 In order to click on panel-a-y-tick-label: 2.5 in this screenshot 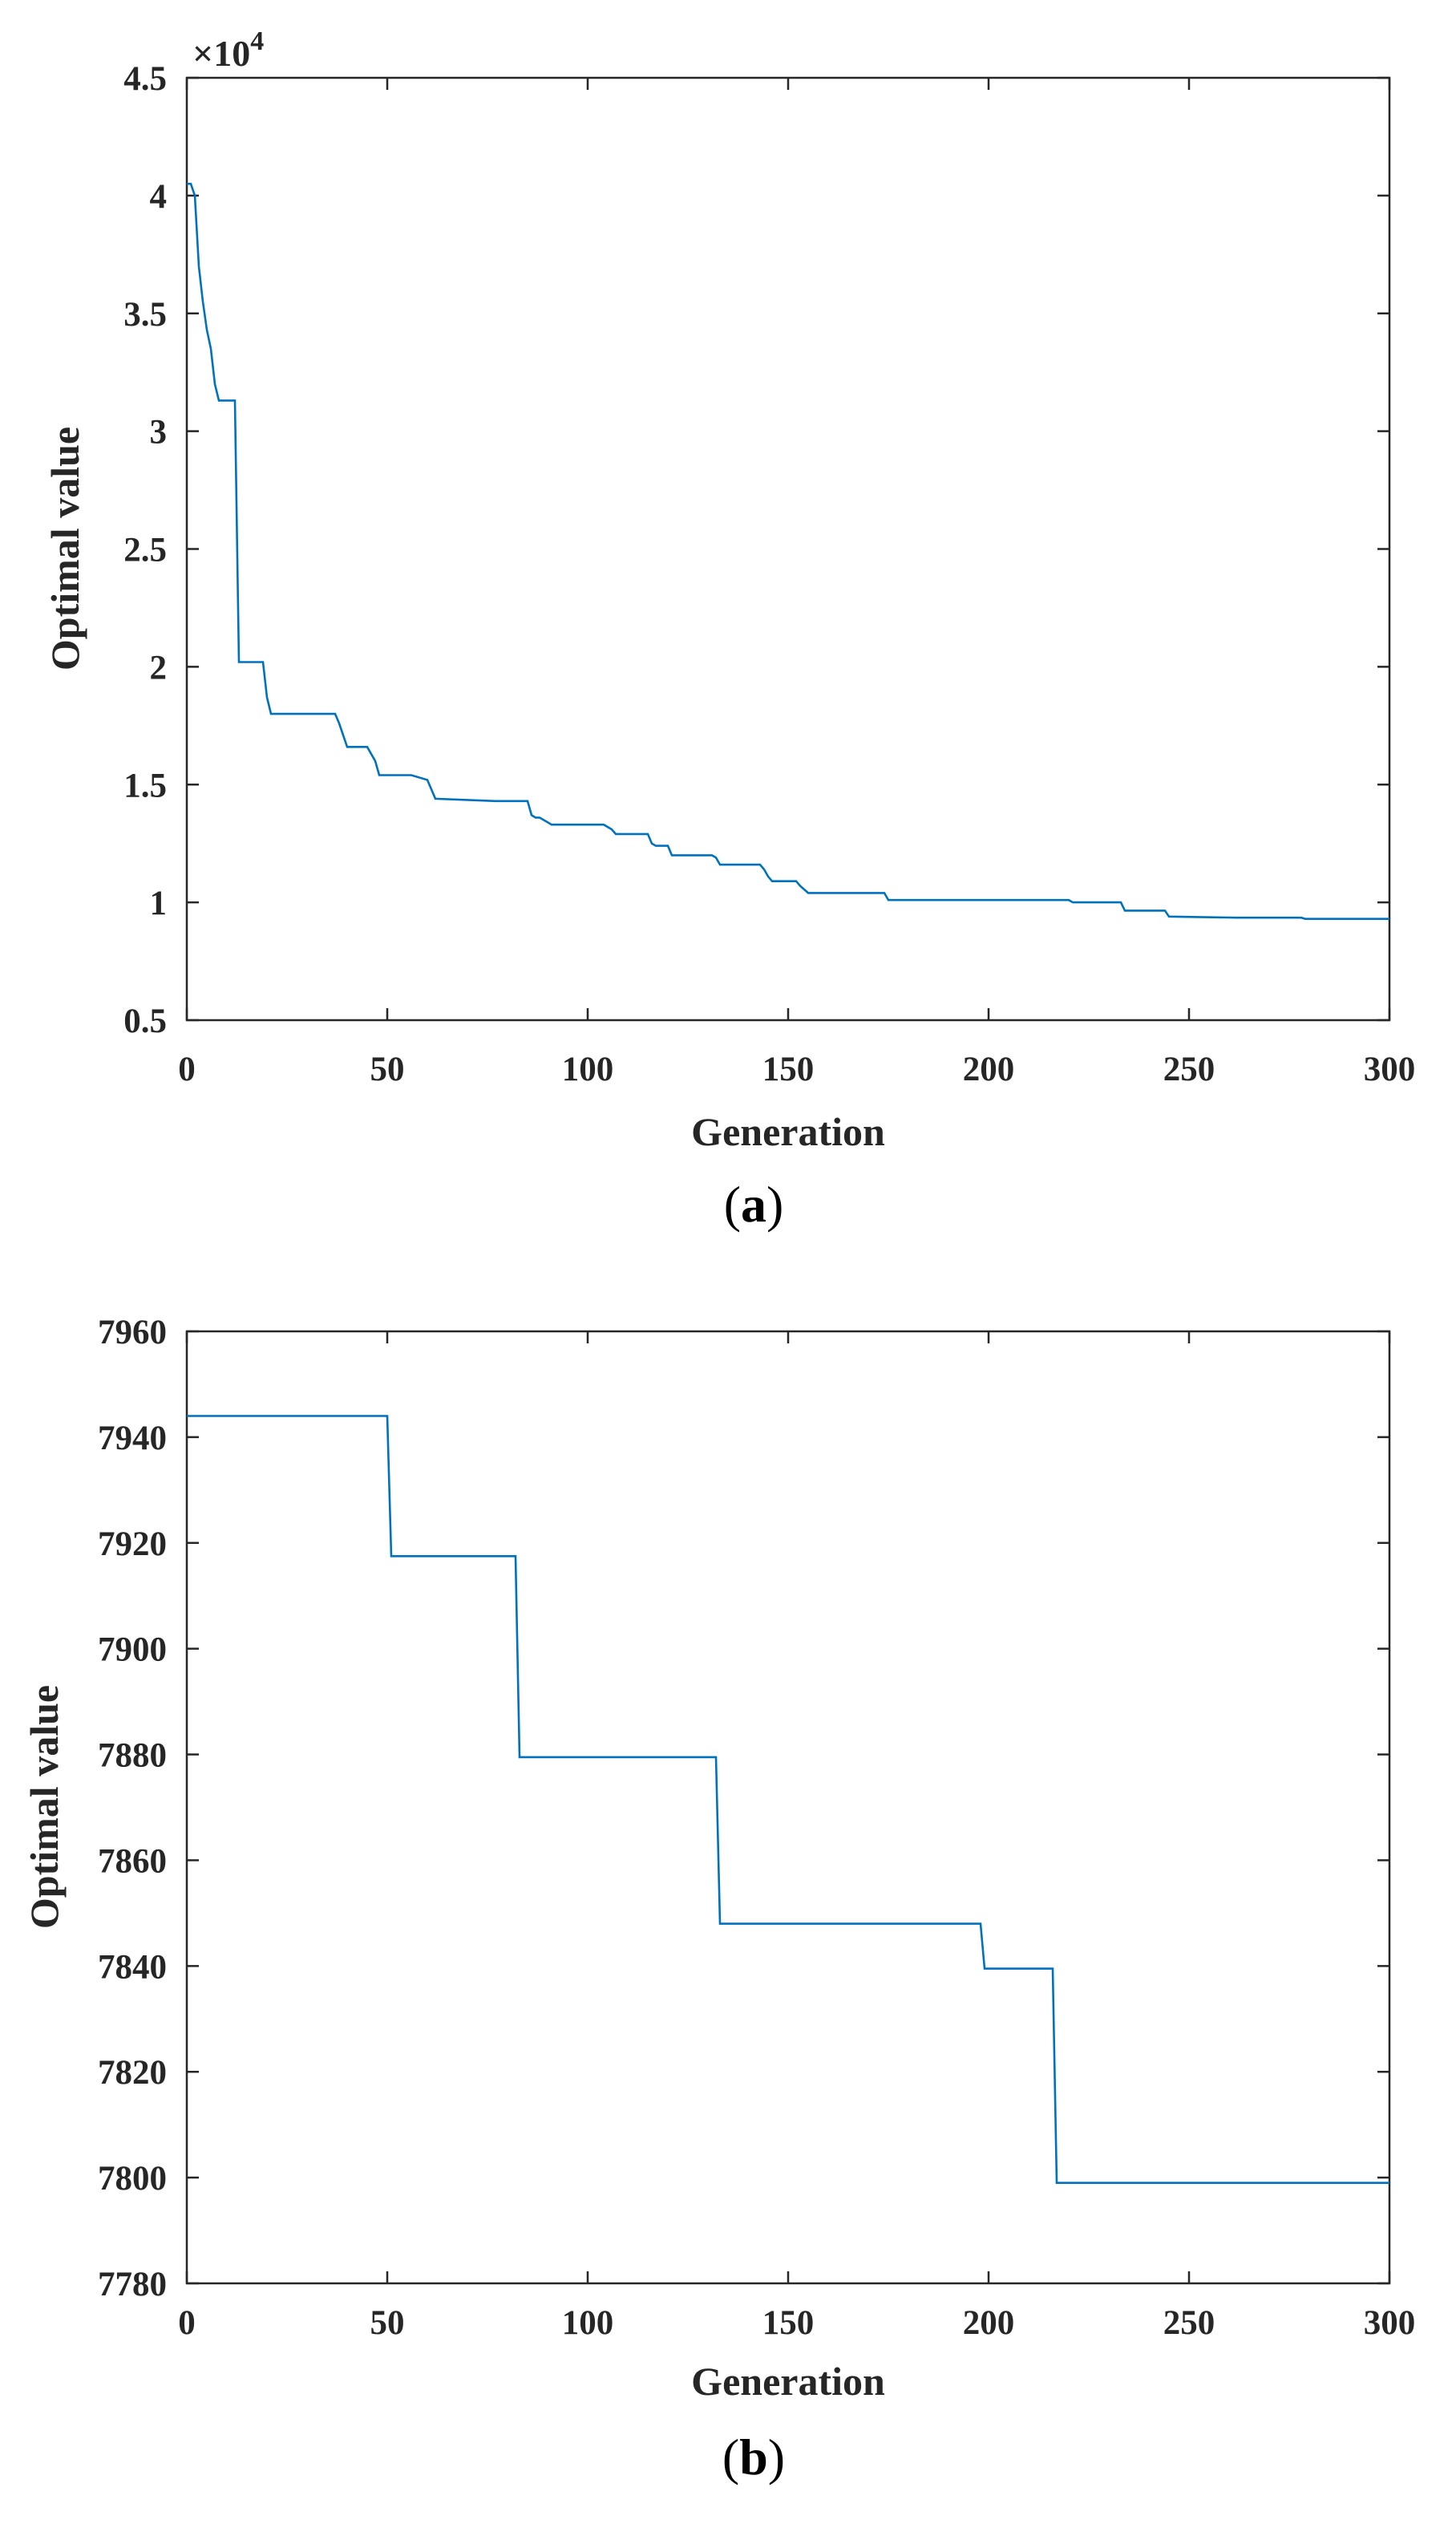, I will do `click(145, 550)`.